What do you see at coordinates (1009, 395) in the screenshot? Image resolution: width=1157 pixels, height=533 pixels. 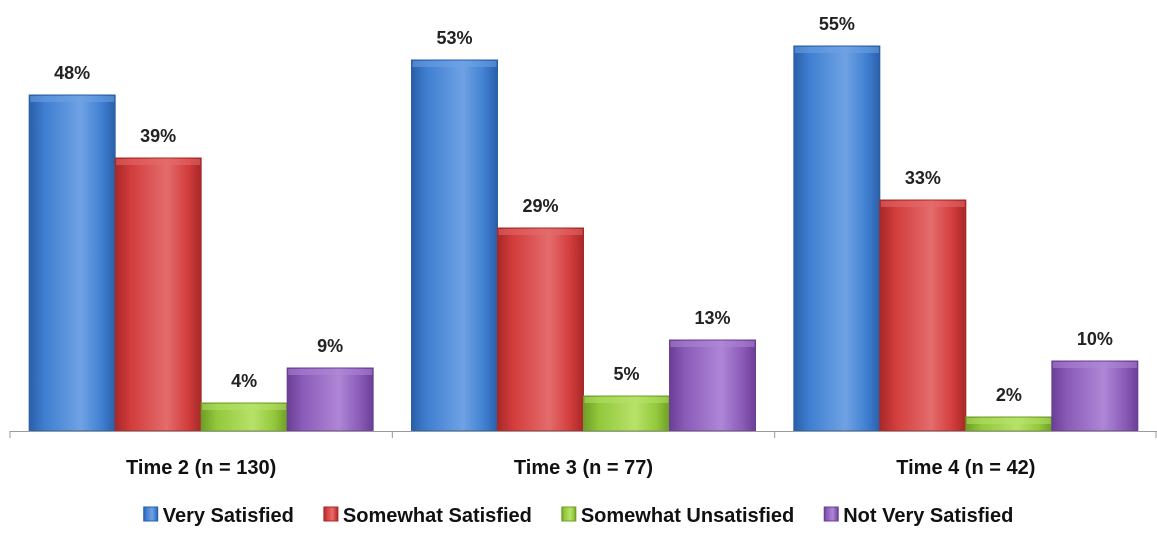 I see `data-label: 2%` at bounding box center [1009, 395].